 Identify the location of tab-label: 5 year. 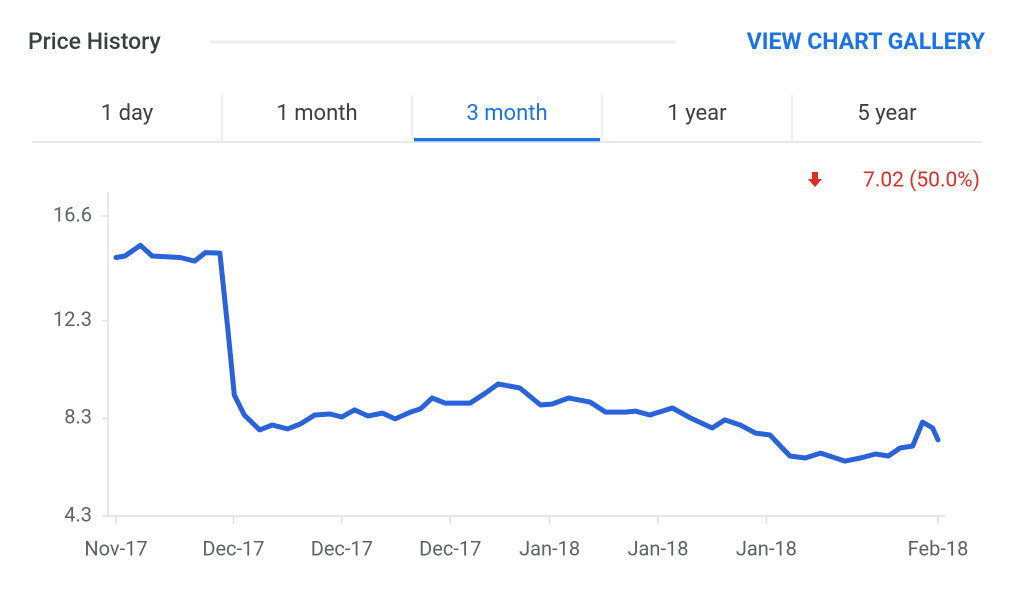
(887, 113).